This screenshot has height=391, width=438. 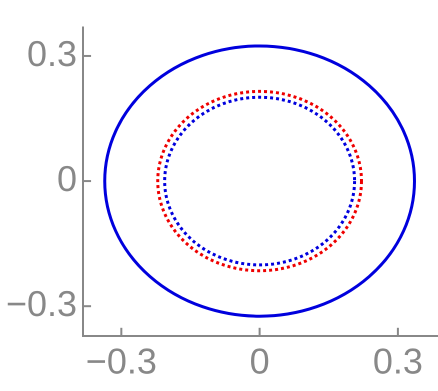 I want to click on x-tick-label: −0.3, so click(x=121, y=361).